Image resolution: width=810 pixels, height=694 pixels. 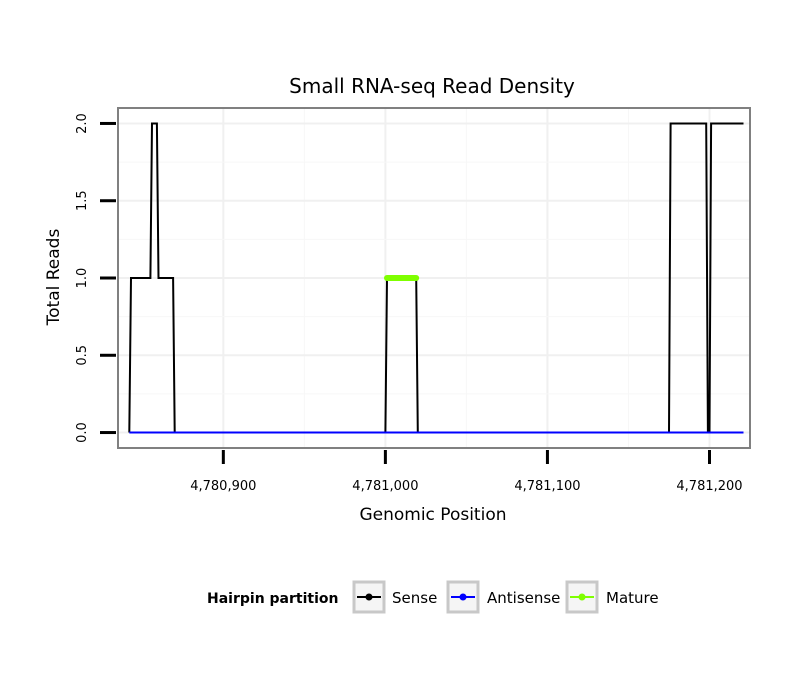 I want to click on y-tick-label: 0.0, so click(x=82, y=432).